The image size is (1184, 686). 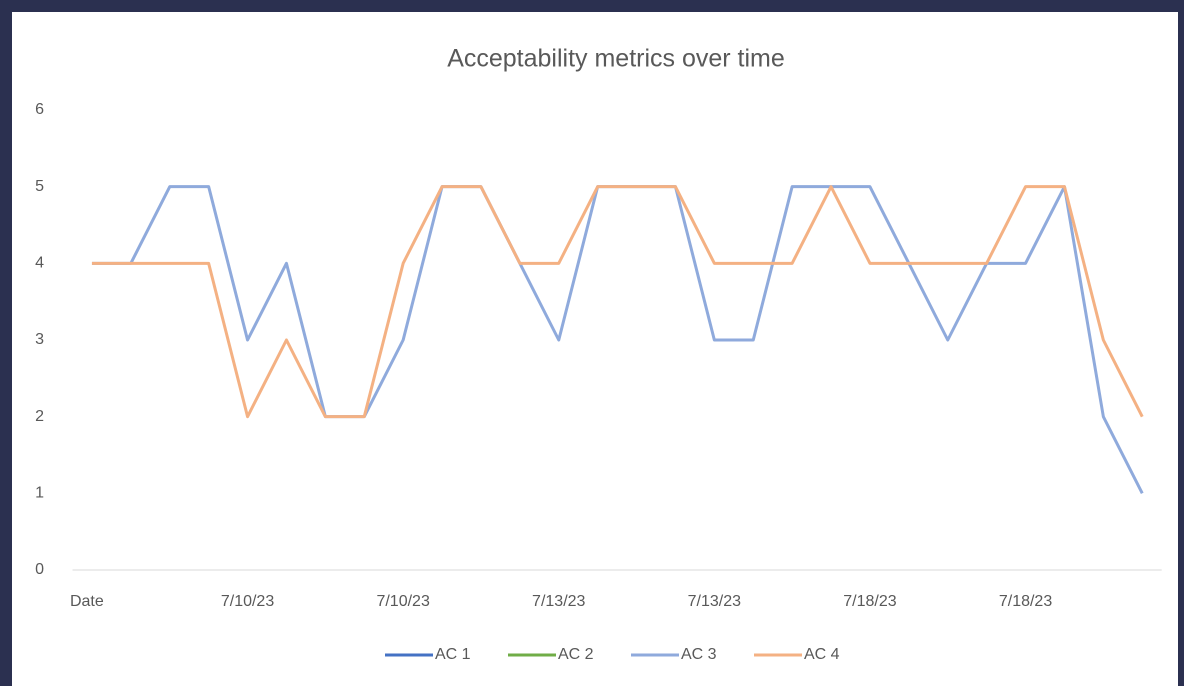 What do you see at coordinates (39, 263) in the screenshot?
I see `y-tick-label: 4` at bounding box center [39, 263].